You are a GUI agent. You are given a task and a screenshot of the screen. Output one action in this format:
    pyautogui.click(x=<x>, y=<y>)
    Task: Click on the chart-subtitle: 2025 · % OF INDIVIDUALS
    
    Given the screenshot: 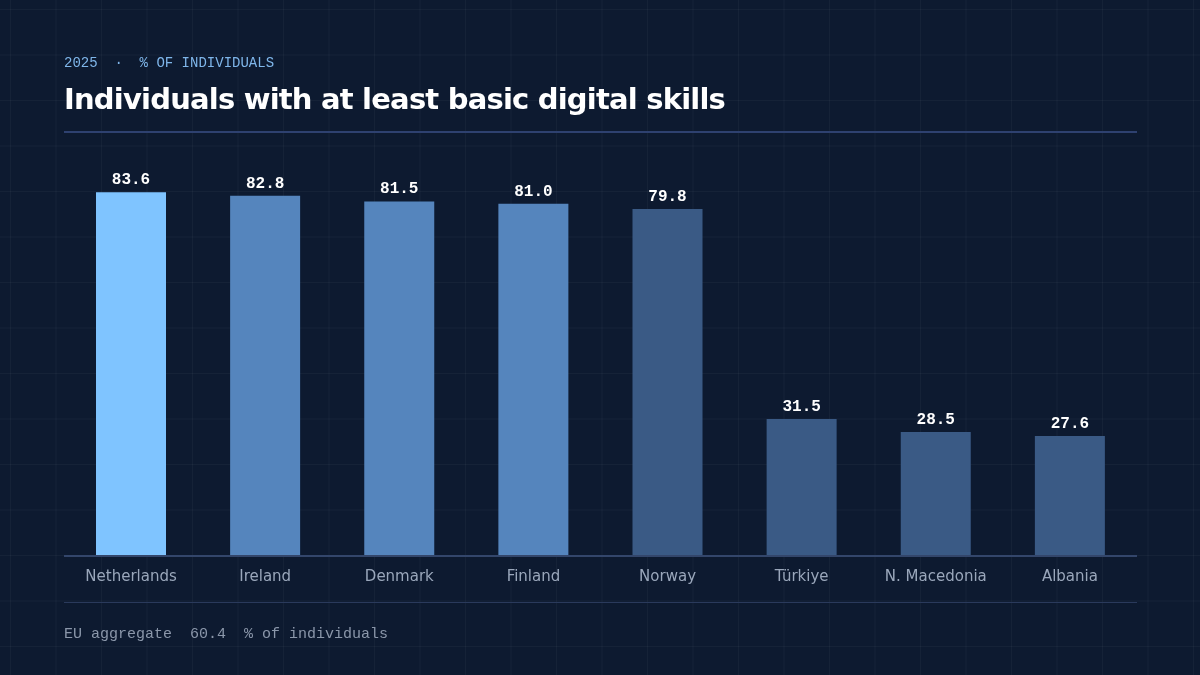 What is the action you would take?
    pyautogui.click(x=169, y=63)
    